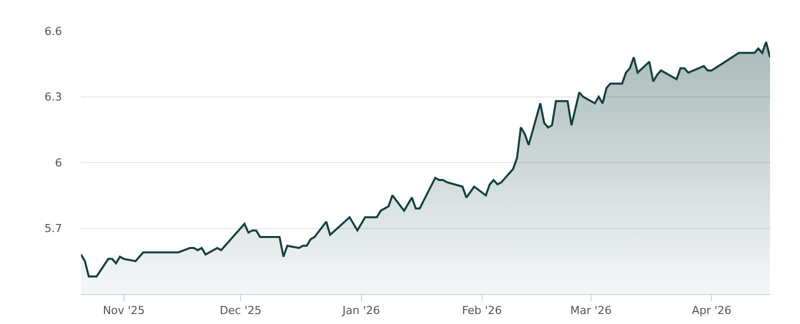 The image size is (800, 324). What do you see at coordinates (53, 97) in the screenshot?
I see `y-tick-label: 6.3` at bounding box center [53, 97].